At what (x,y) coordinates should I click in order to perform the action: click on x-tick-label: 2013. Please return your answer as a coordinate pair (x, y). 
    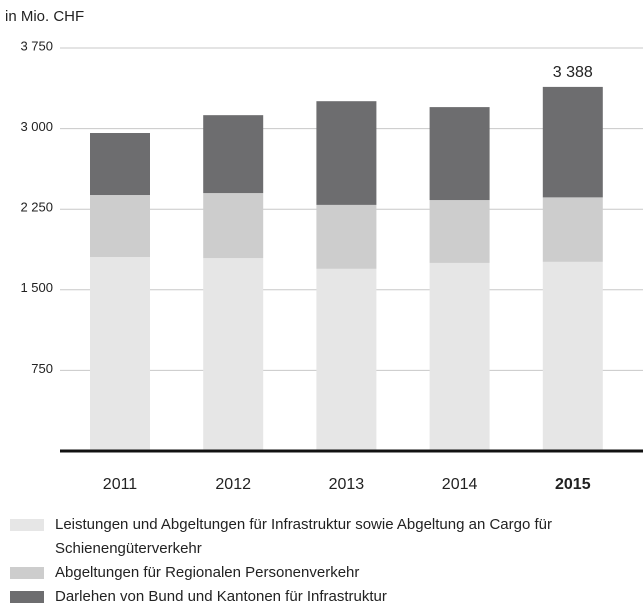
    Looking at the image, I should click on (347, 484).